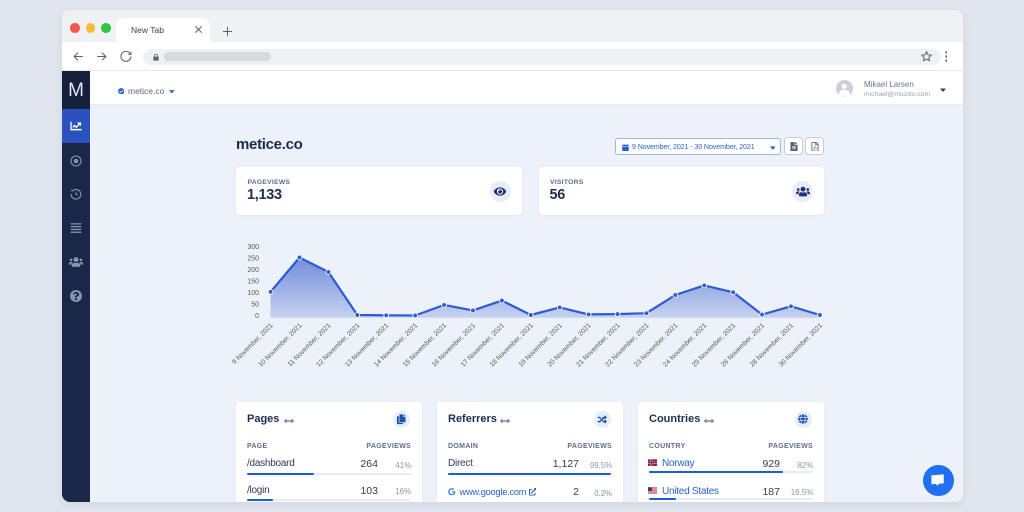  Describe the element at coordinates (255, 305) in the screenshot. I see `svg-text: 50` at that location.